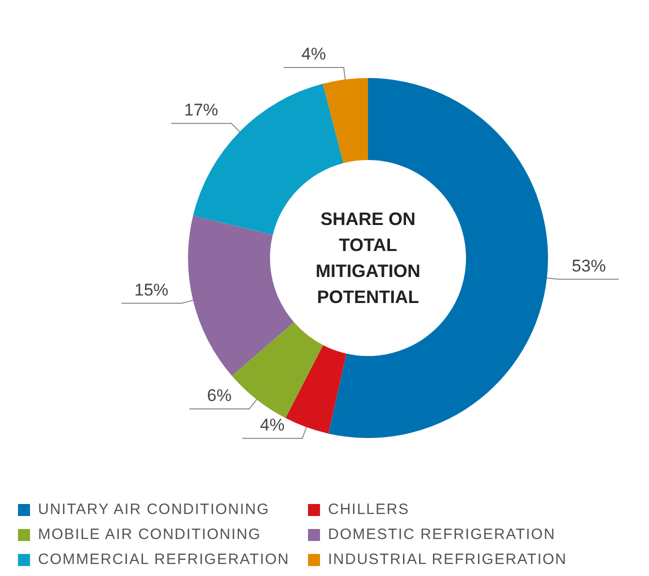 The image size is (649, 576). Describe the element at coordinates (201, 110) in the screenshot. I see `data-label: 17%` at that location.